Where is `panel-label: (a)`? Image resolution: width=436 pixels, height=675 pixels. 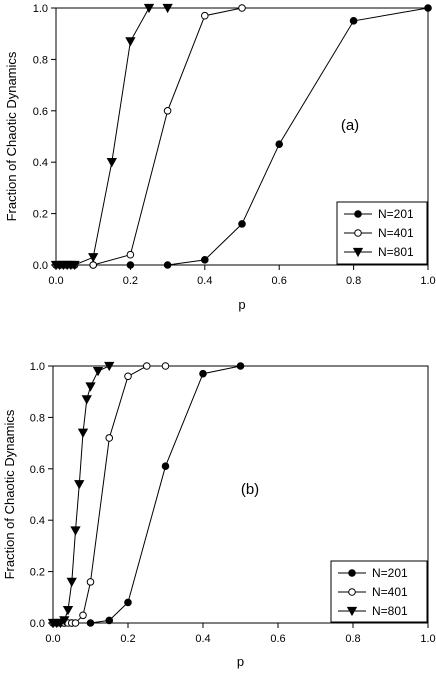 panel-label: (a) is located at coordinates (350, 125).